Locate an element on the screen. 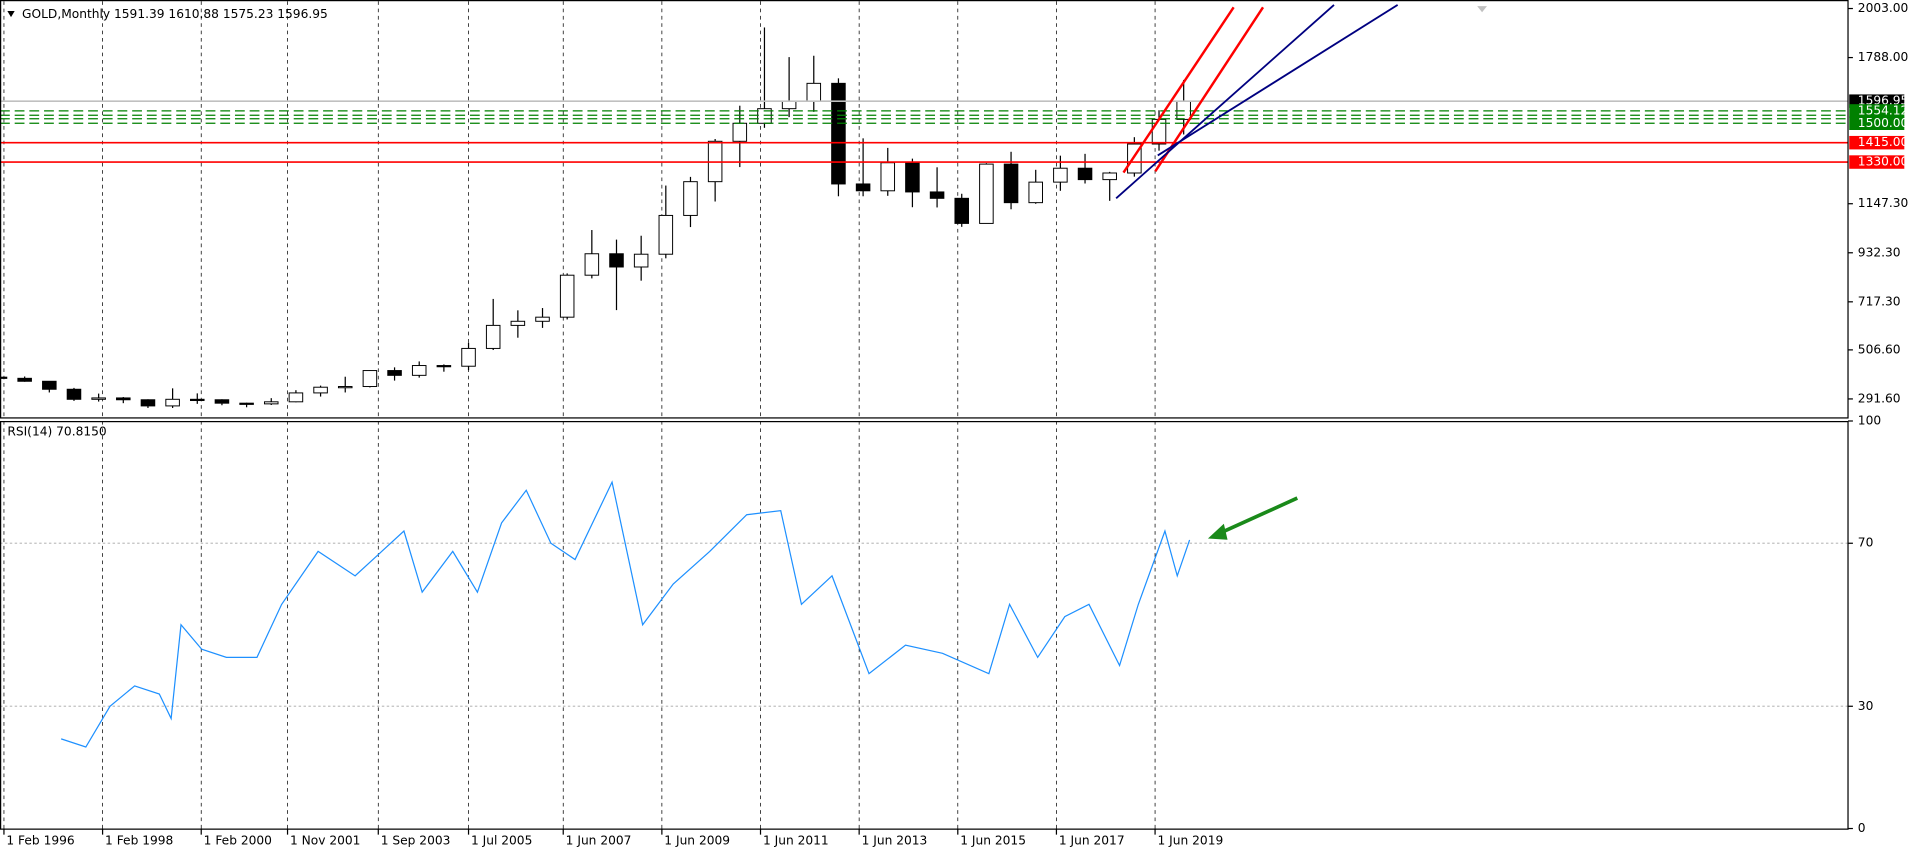 This screenshot has width=1919, height=853. x-tick-label: 1 Jun 2017 is located at coordinates (1092, 840).